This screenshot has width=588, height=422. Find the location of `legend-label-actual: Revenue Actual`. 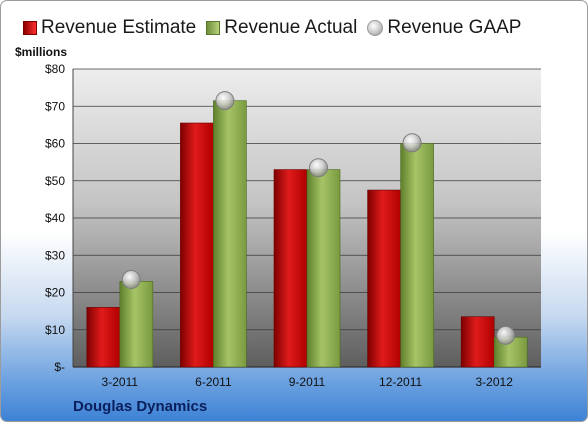

legend-label-actual: Revenue Actual is located at coordinates (291, 27).